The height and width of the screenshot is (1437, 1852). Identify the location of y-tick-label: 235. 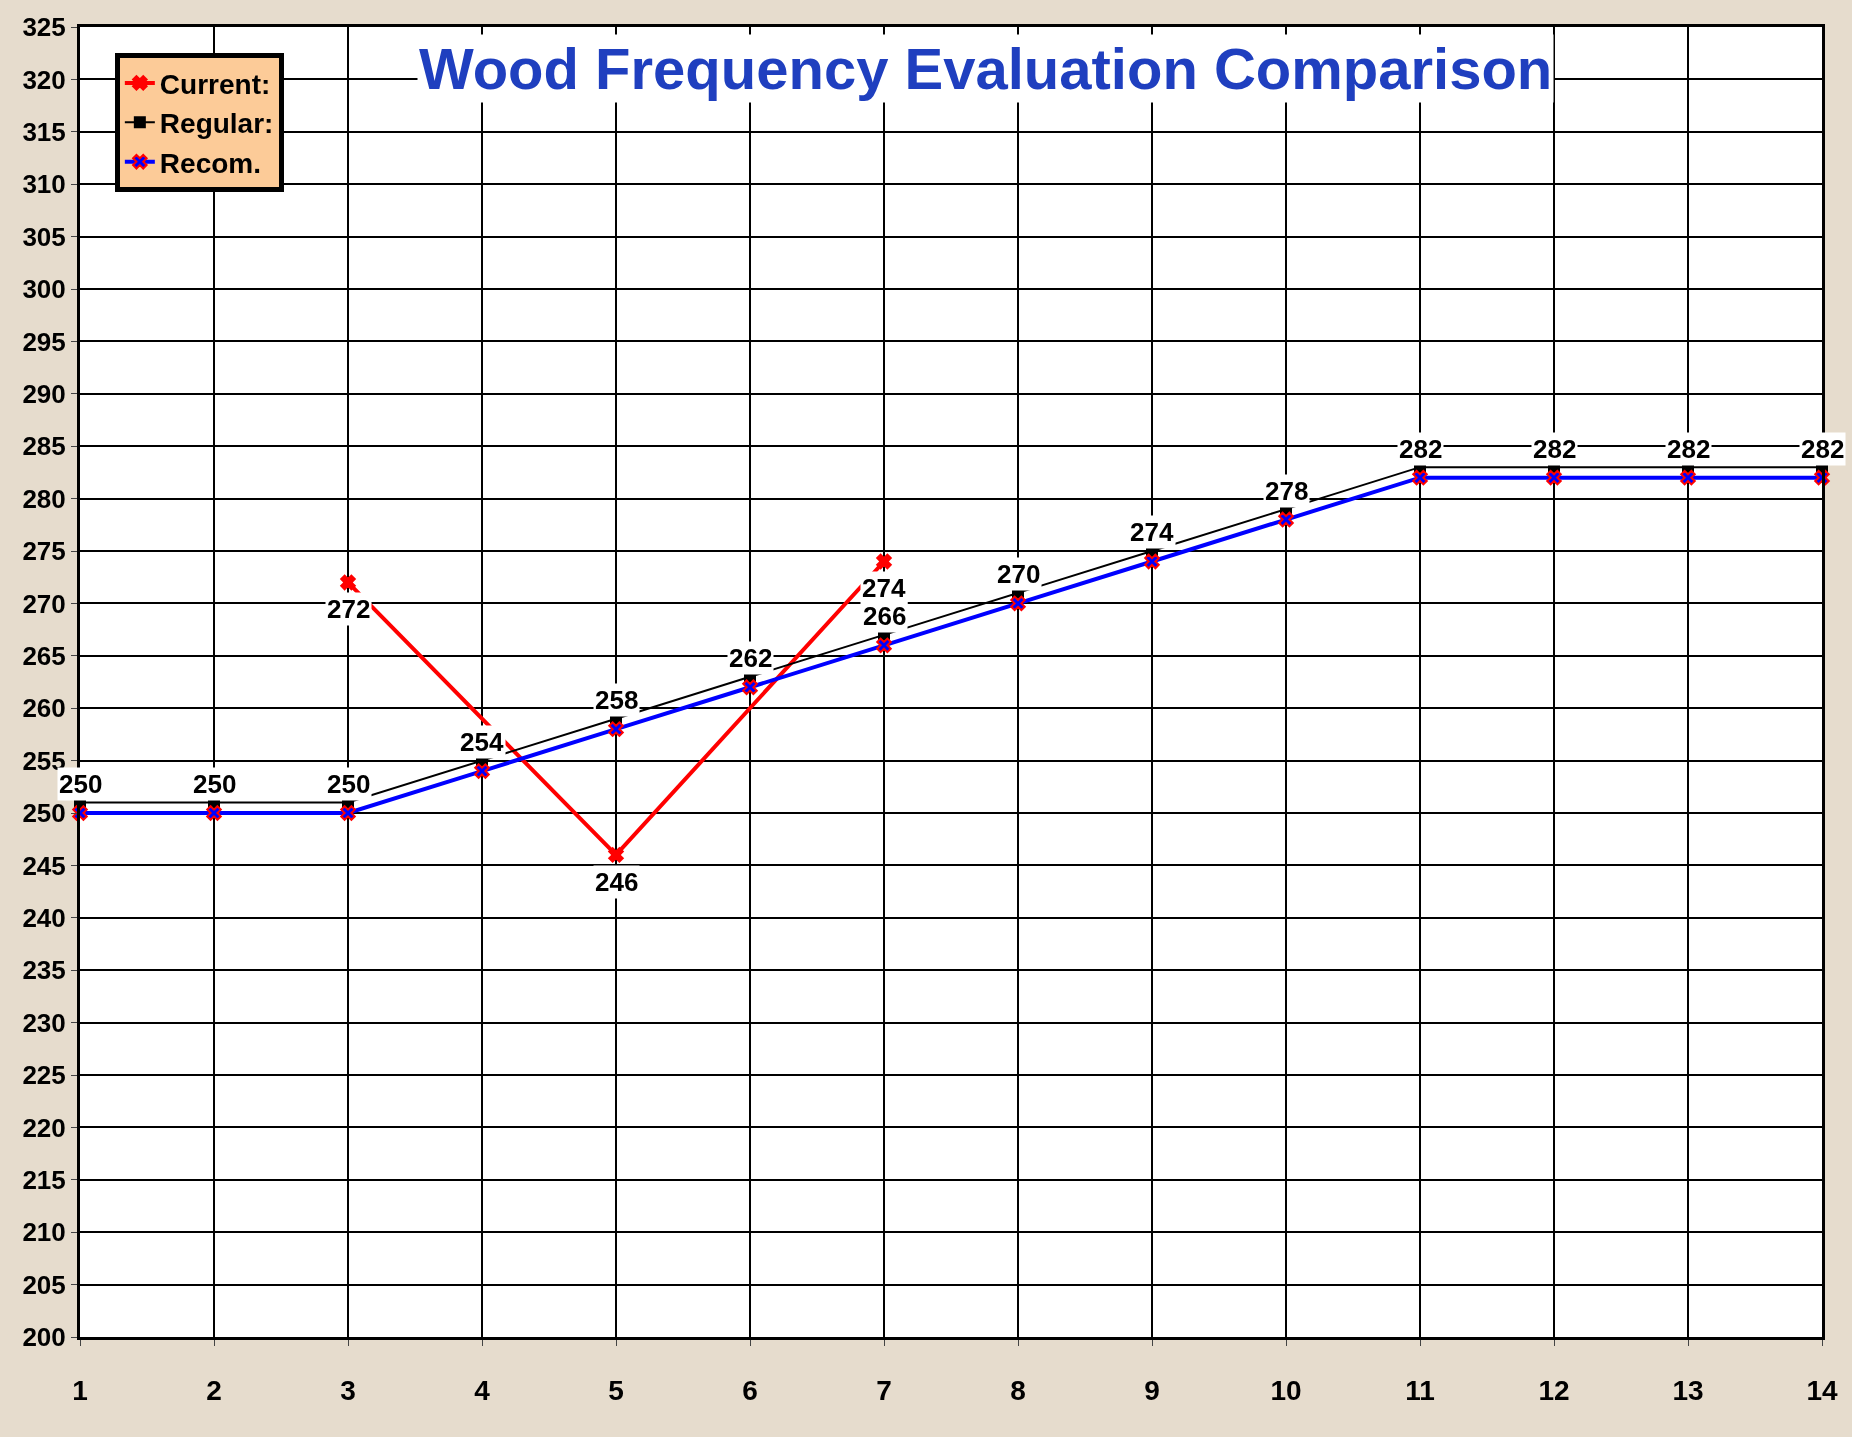
(44, 970).